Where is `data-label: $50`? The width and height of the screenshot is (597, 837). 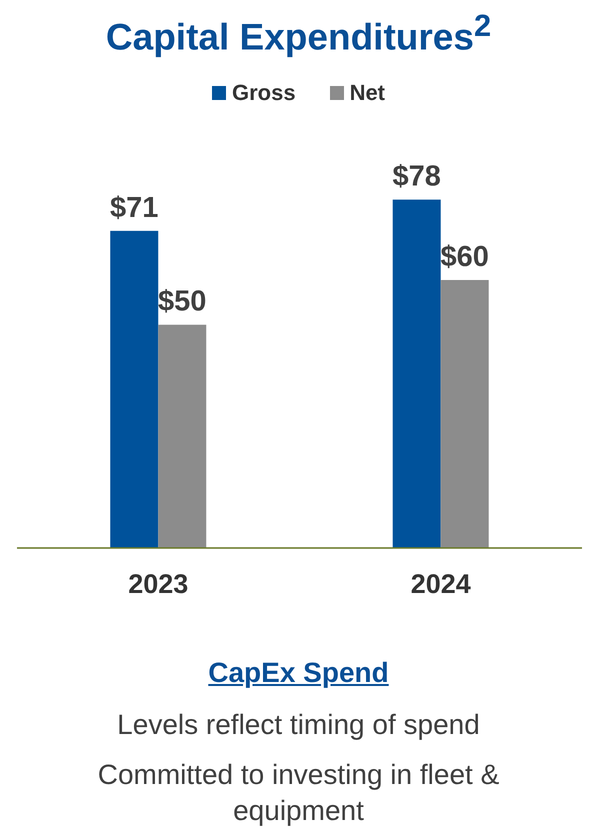 data-label: $50 is located at coordinates (182, 302).